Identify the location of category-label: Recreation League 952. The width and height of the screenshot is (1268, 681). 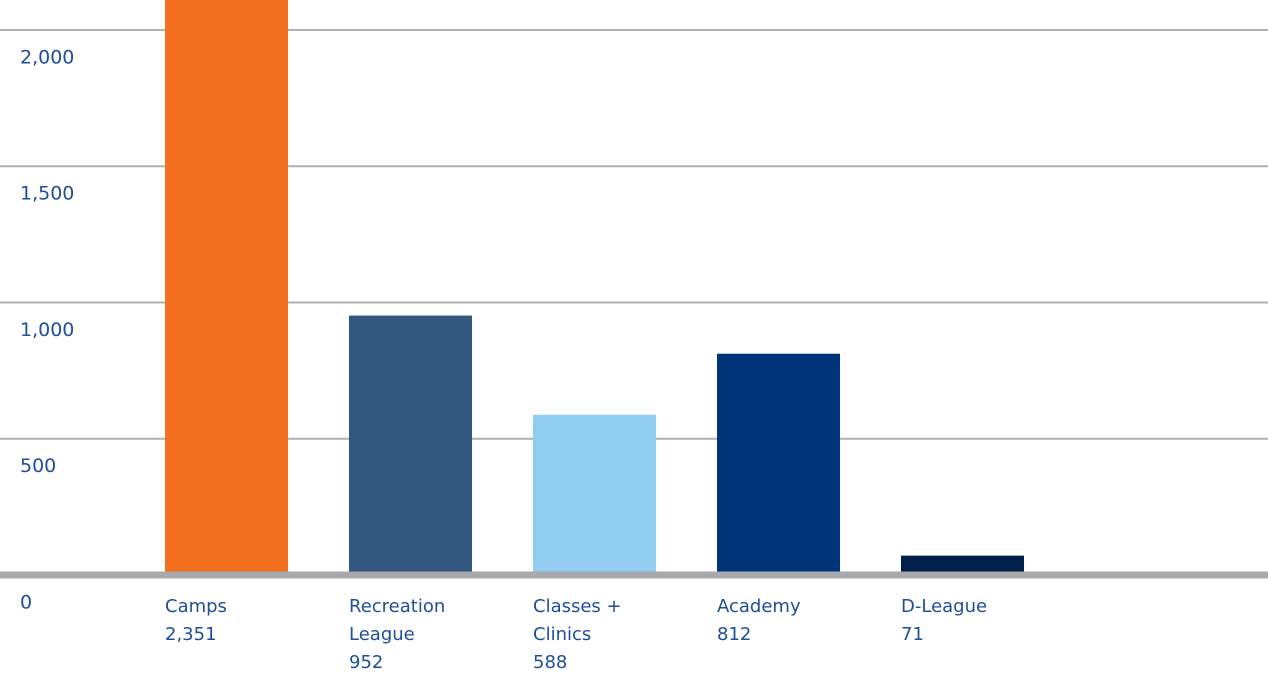
(406, 635).